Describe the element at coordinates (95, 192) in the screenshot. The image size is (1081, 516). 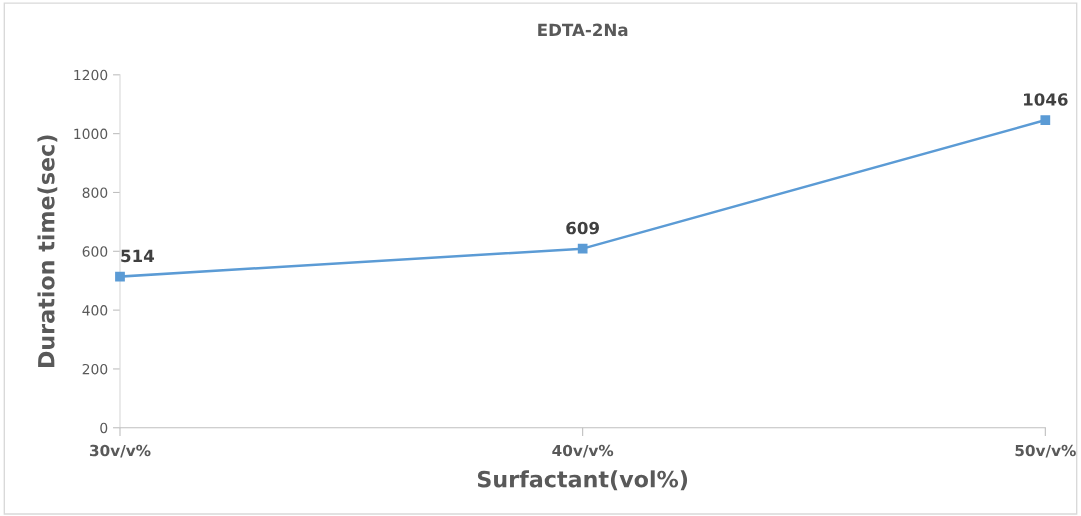
I see `y-tick-label: 800` at that location.